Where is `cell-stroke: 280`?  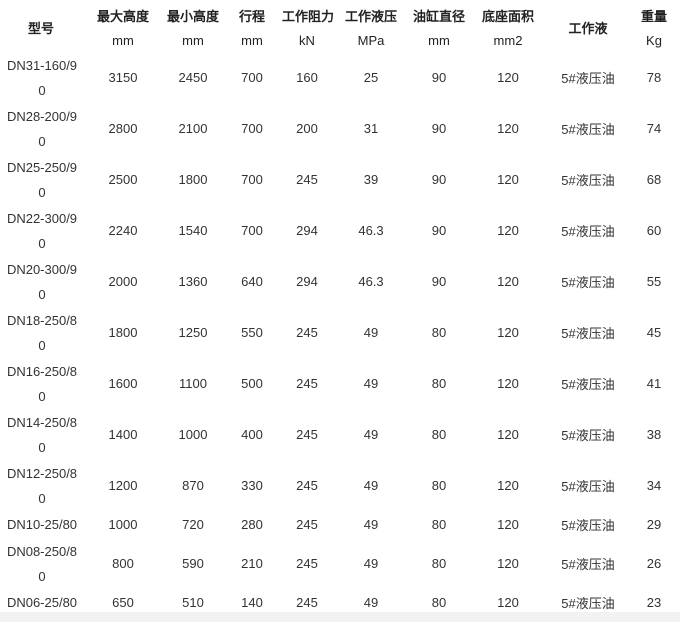
cell-stroke: 280 is located at coordinates (252, 524).